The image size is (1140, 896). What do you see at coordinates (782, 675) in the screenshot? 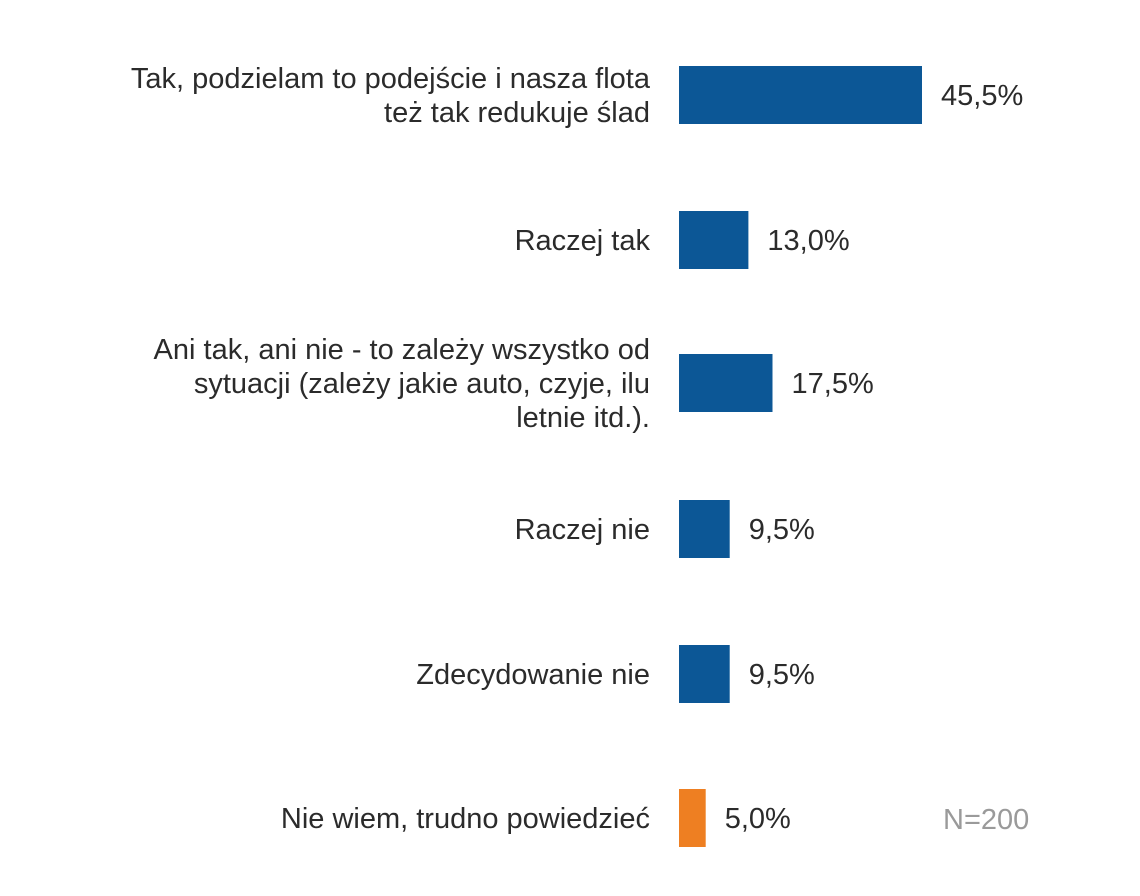
I see `value-label-4: 9,5%` at bounding box center [782, 675].